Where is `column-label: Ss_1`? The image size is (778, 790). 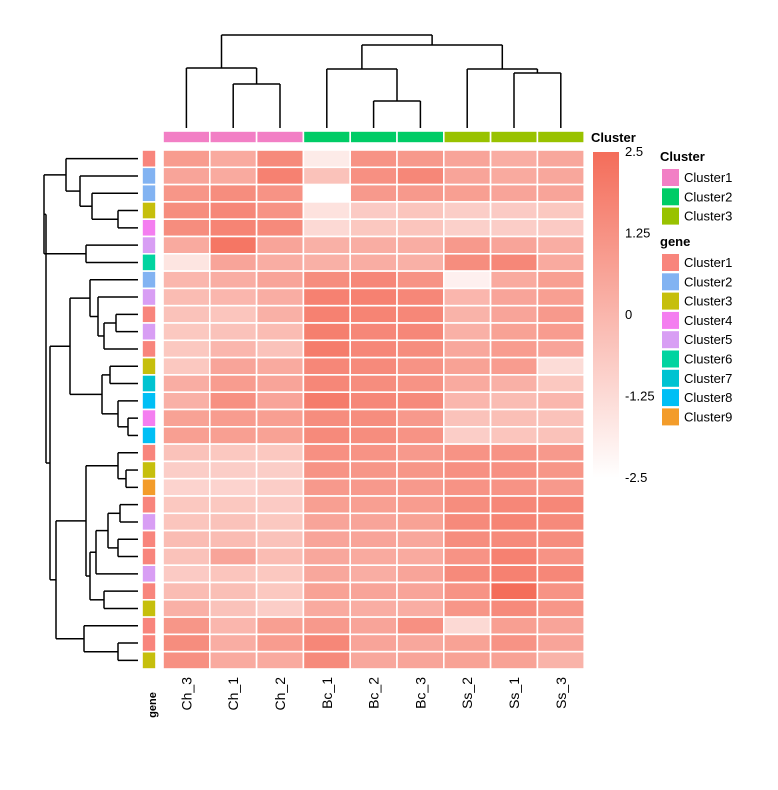
column-label: Ss_1 is located at coordinates (514, 693).